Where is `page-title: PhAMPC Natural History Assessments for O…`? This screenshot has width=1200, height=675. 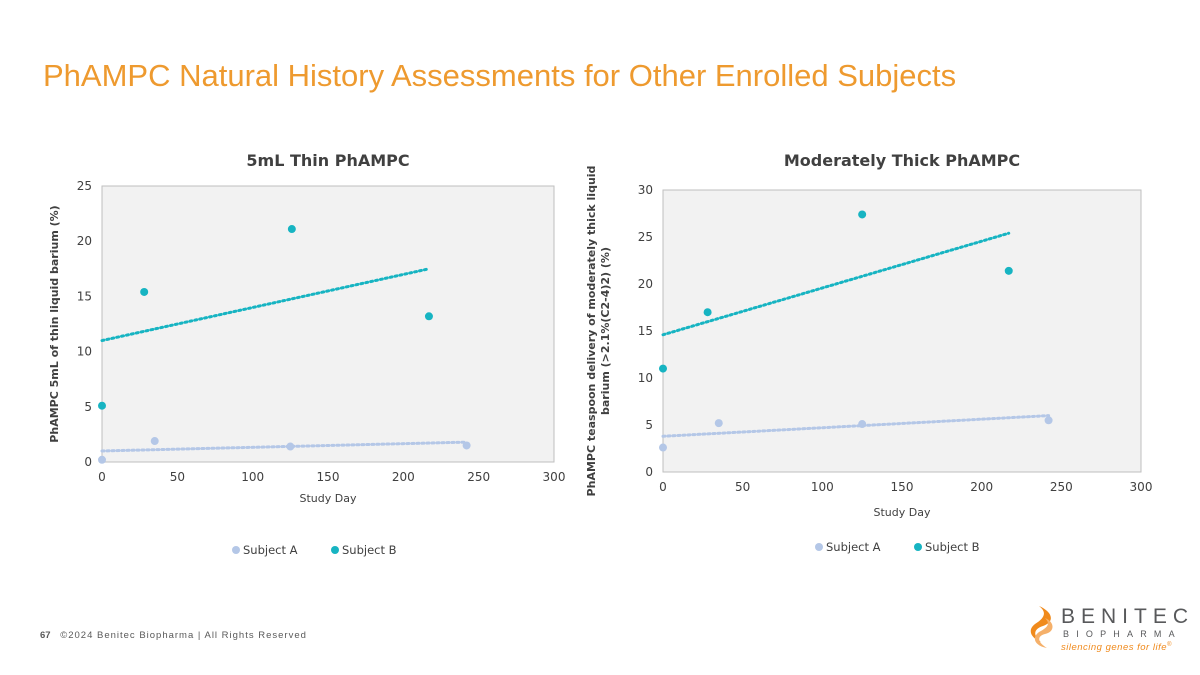 page-title: PhAMPC Natural History Assessments for O… is located at coordinates (500, 75).